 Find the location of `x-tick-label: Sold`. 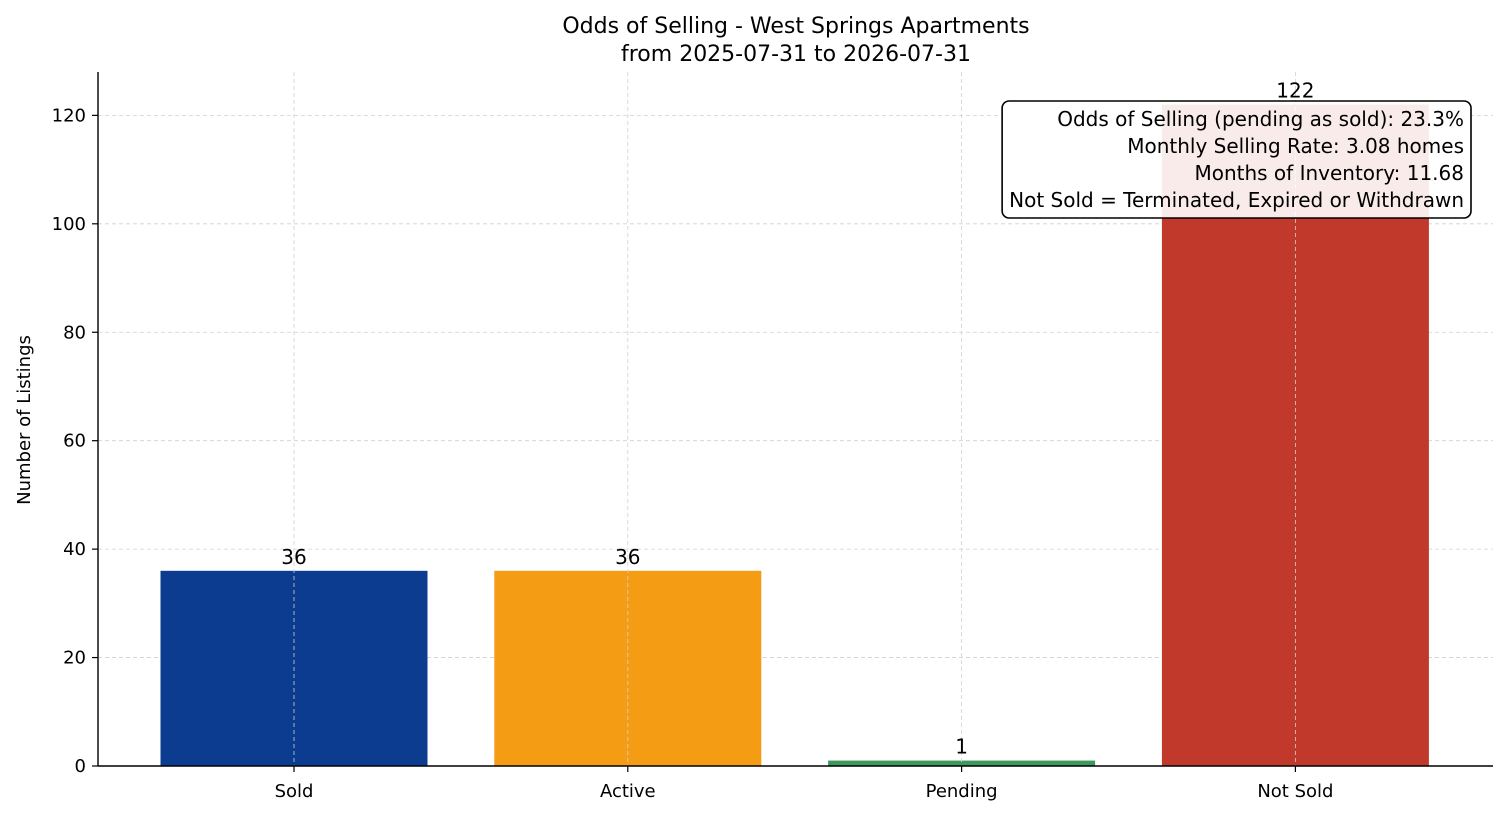

x-tick-label: Sold is located at coordinates (294, 791).